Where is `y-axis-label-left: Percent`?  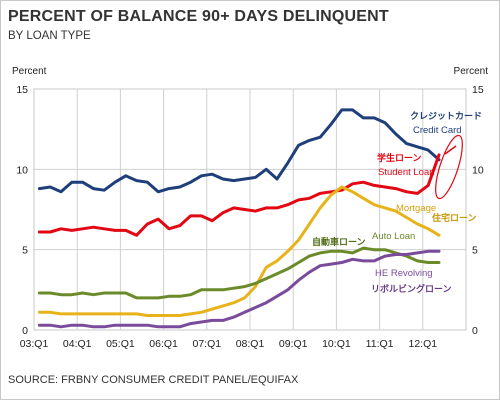 y-axis-label-left: Percent is located at coordinates (29, 71).